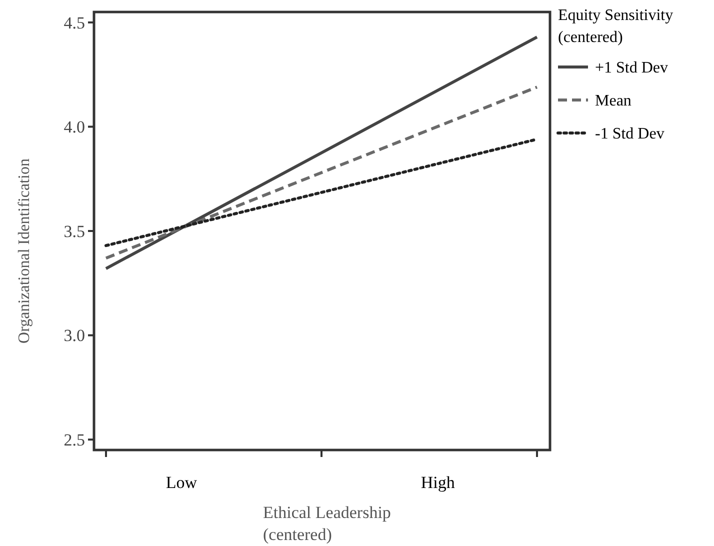 The image size is (714, 546). I want to click on legend-label: Mean, so click(613, 101).